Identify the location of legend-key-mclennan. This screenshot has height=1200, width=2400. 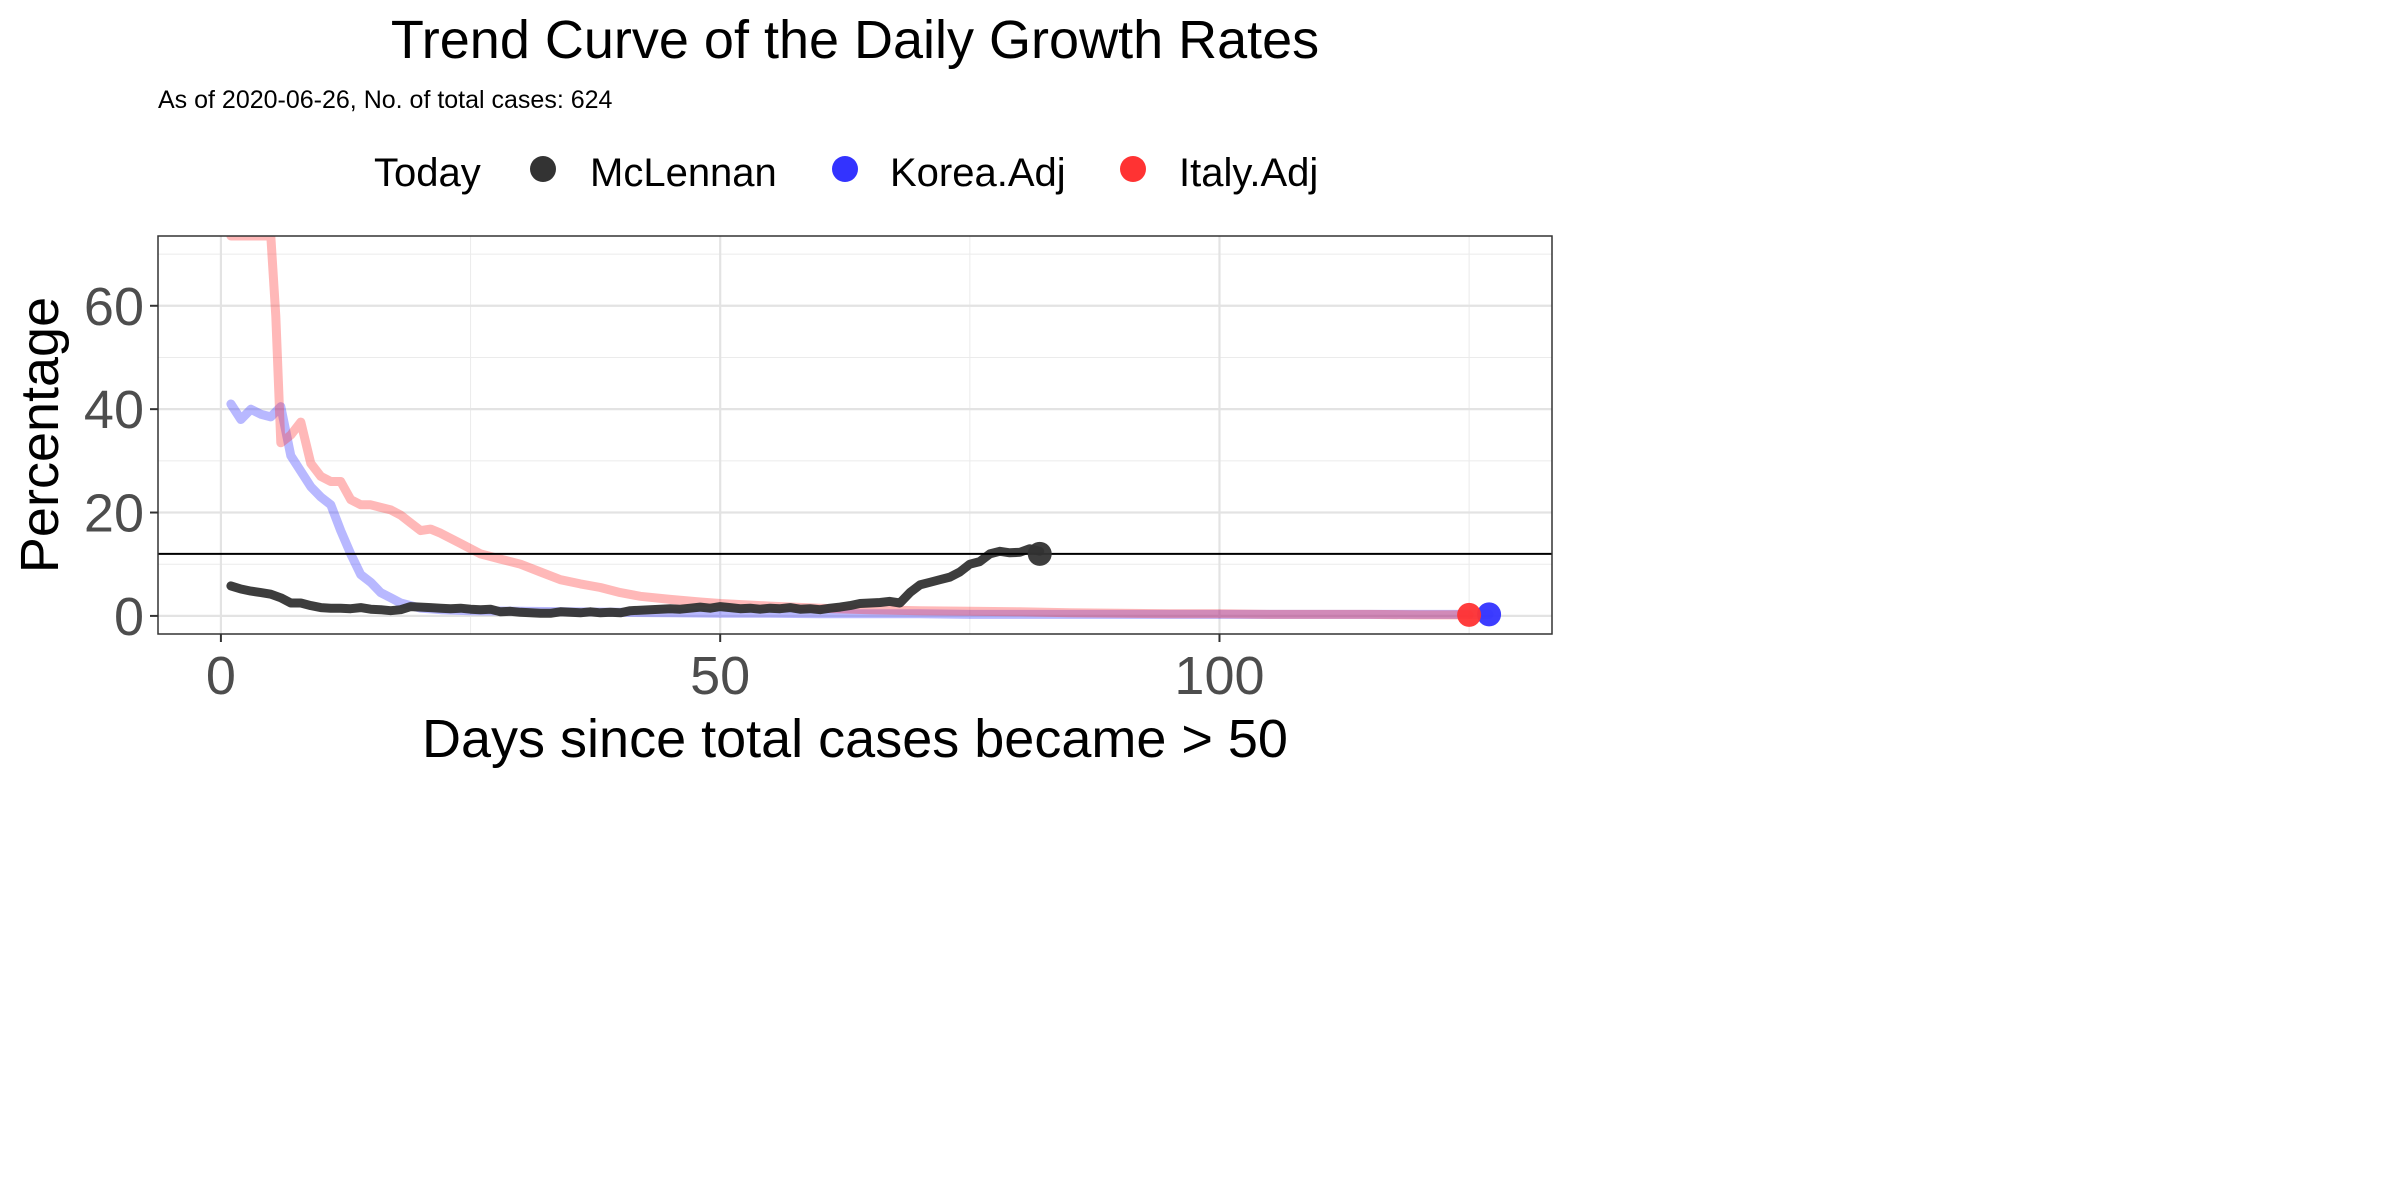
(543, 169).